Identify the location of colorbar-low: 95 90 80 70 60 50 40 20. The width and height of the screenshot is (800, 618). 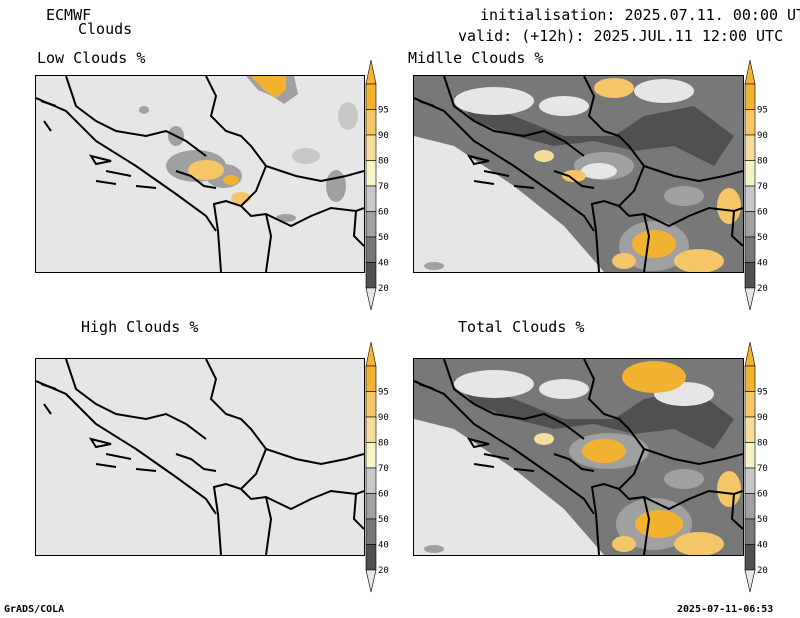
(379, 185).